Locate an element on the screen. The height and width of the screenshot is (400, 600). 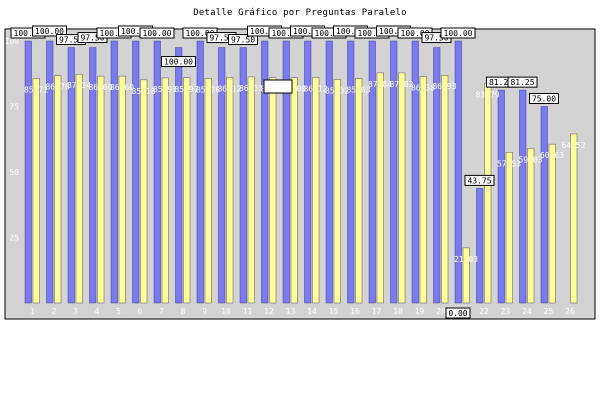
data-label-series-1: 75.00 is located at coordinates (544, 99).